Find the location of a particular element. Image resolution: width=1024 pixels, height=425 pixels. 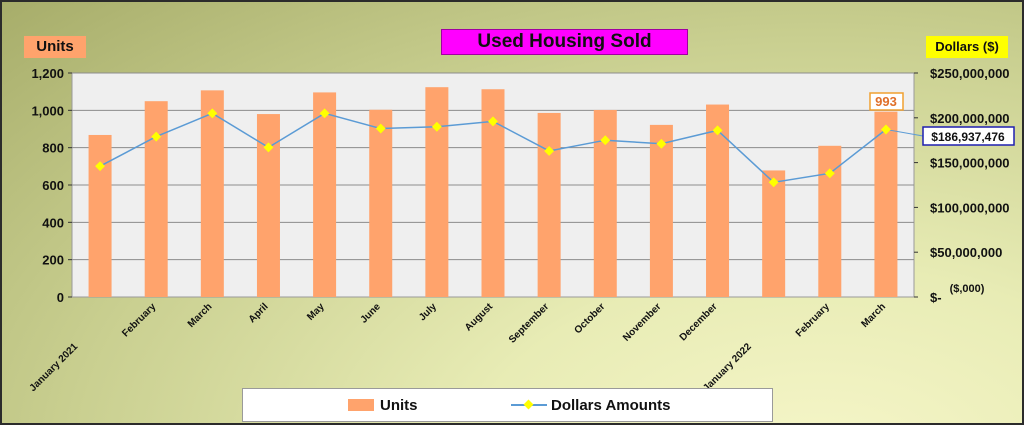

last-units-box is located at coordinates (886, 101).